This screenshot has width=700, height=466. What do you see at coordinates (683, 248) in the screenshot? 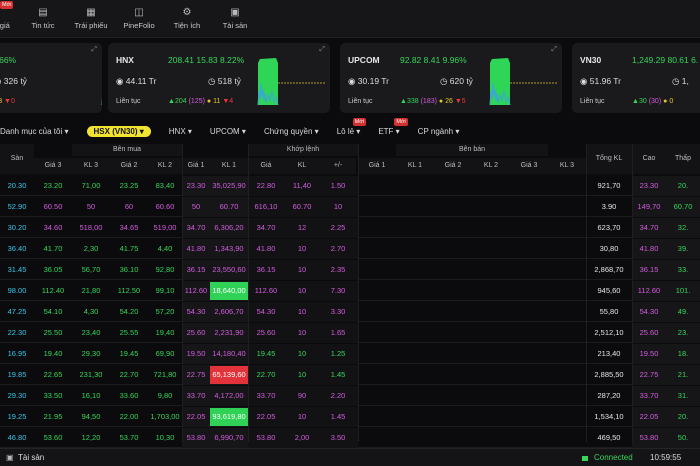
I see `cell: 39.` at bounding box center [683, 248].